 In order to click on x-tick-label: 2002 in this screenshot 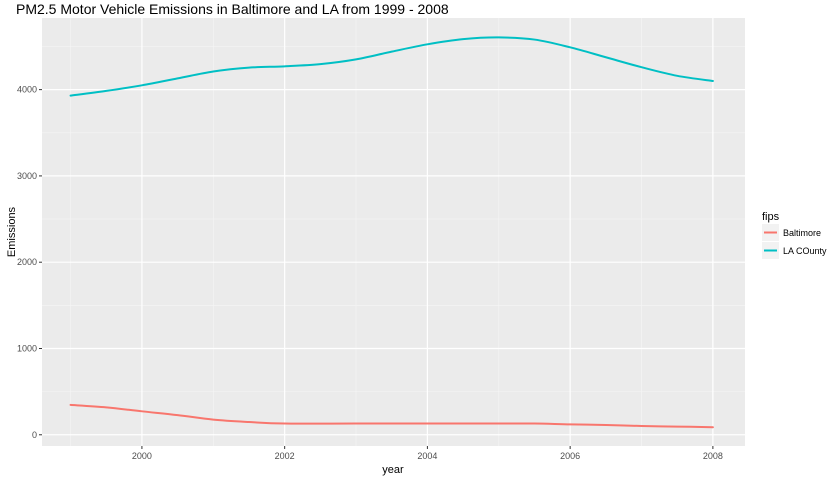, I will do `click(285, 456)`.